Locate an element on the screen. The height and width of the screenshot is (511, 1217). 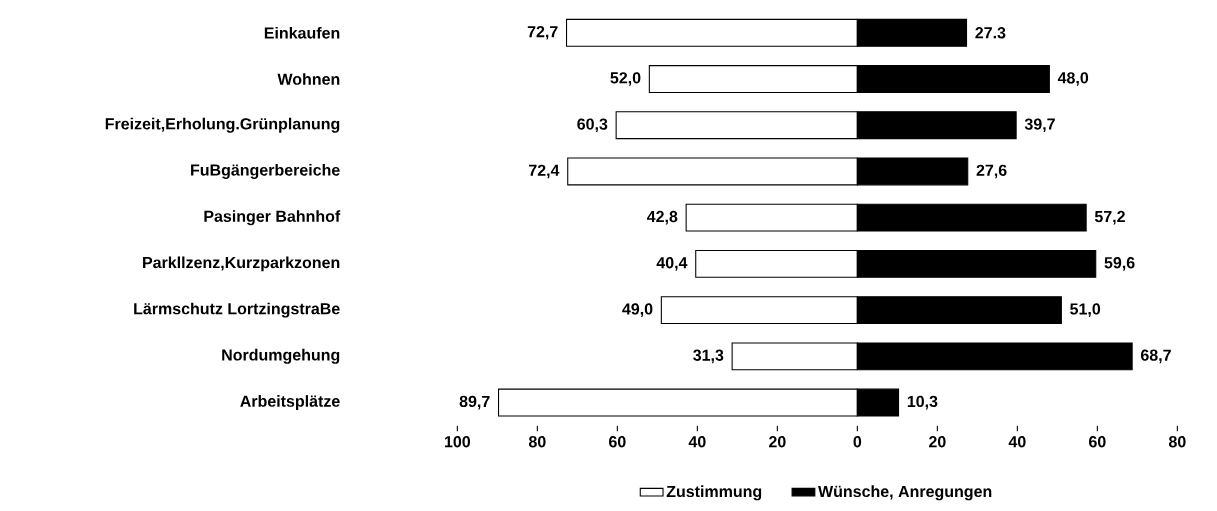
data-label: 51,0 is located at coordinates (1085, 310).